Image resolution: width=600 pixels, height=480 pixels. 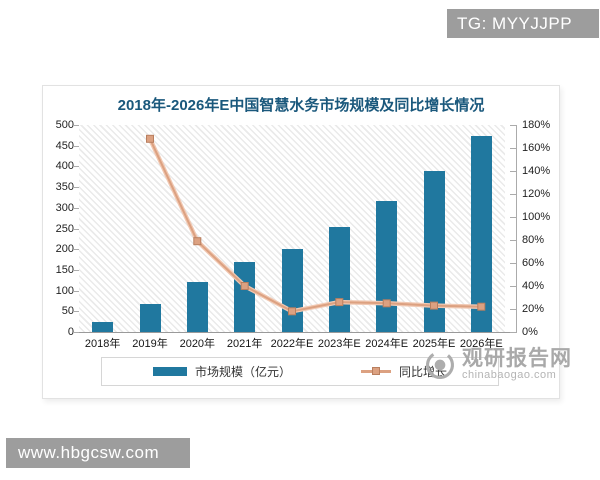 I want to click on line-series-swatch, so click(x=376, y=371).